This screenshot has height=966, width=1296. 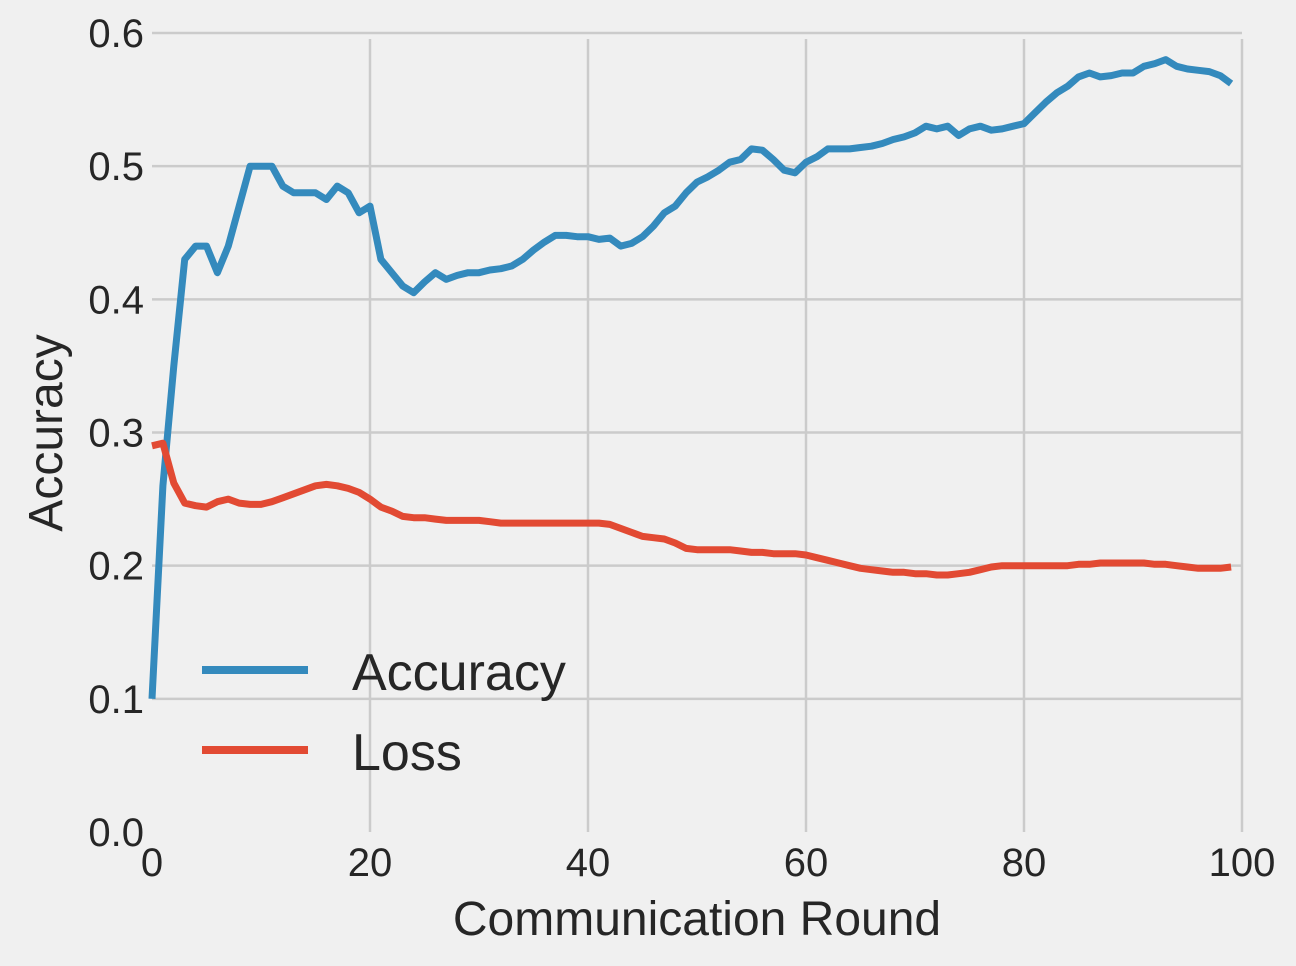 What do you see at coordinates (588, 863) in the screenshot?
I see `x-tick-label: 40` at bounding box center [588, 863].